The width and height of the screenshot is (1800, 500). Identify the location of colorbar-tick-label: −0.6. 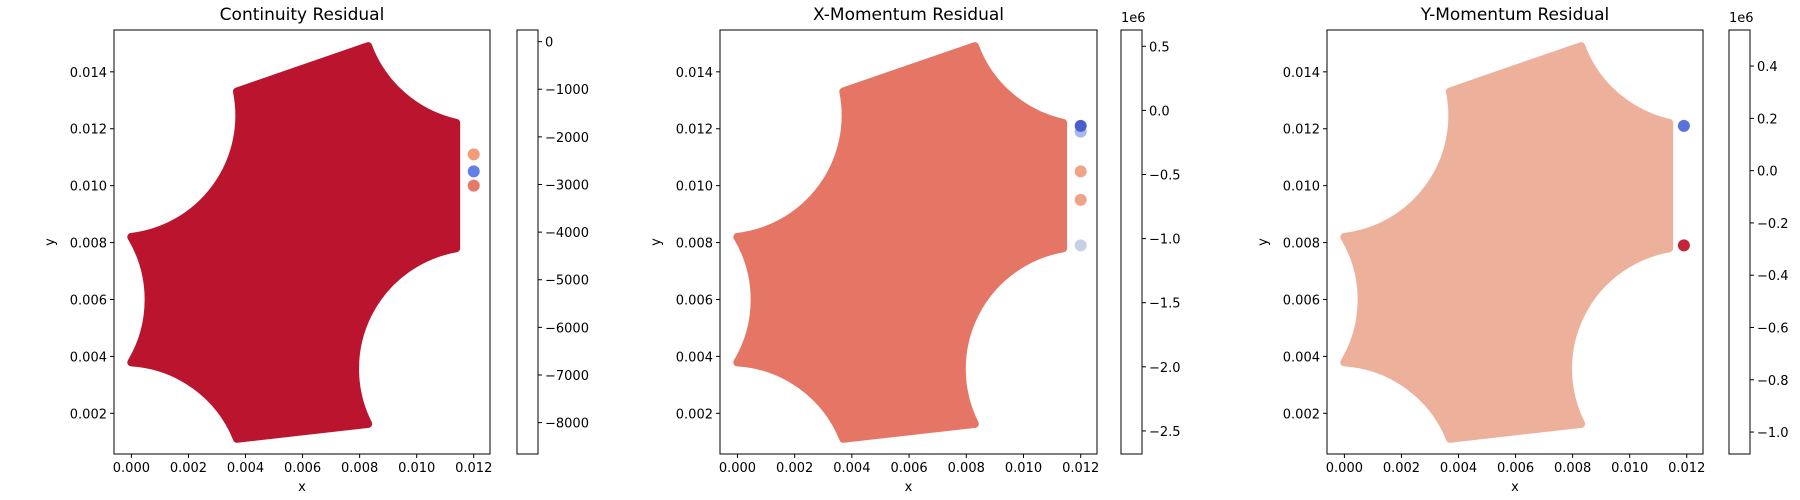
(1773, 328).